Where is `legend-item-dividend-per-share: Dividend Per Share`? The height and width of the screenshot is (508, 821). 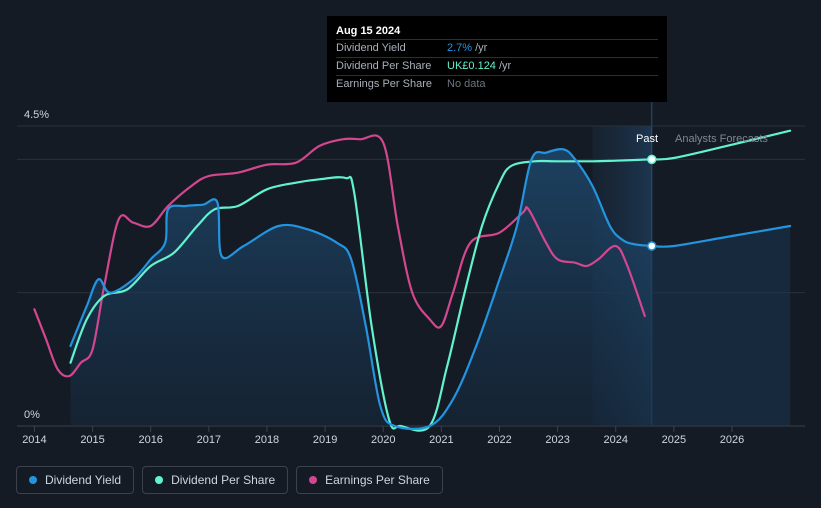
legend-item-dividend-per-share: Dividend Per Share is located at coordinates (215, 480).